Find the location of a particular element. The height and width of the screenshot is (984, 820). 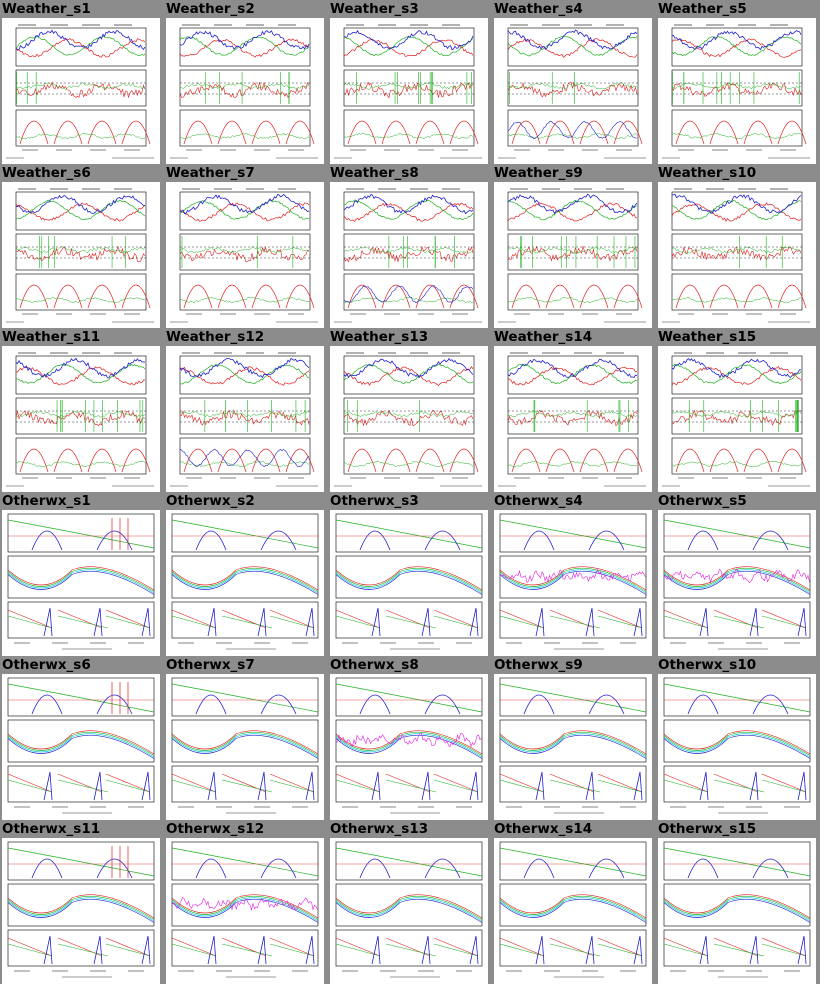

thumbnail-cell: Weather_s8 is located at coordinates (410, 246).